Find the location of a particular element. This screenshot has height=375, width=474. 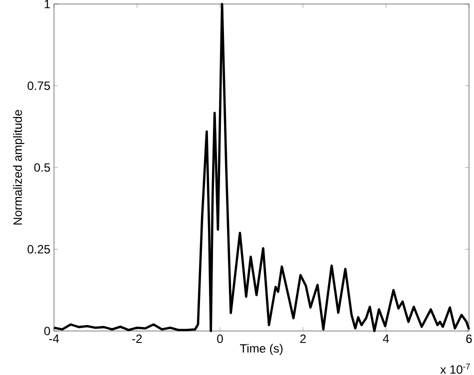

x-tick-label: 6 is located at coordinates (469, 339).